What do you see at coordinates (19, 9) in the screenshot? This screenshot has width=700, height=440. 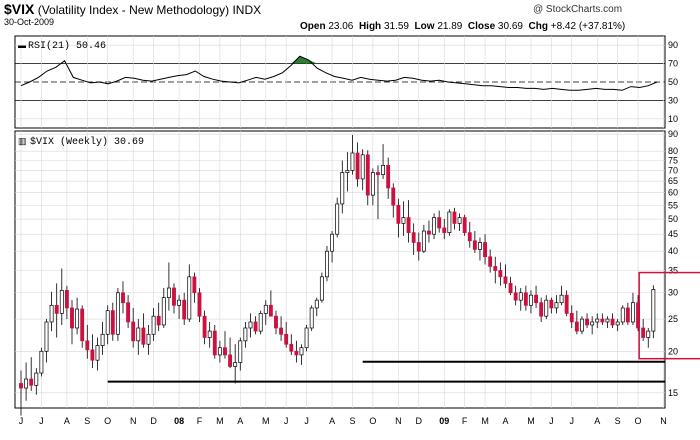 I see `ticker-symbol: $VIX` at bounding box center [19, 9].